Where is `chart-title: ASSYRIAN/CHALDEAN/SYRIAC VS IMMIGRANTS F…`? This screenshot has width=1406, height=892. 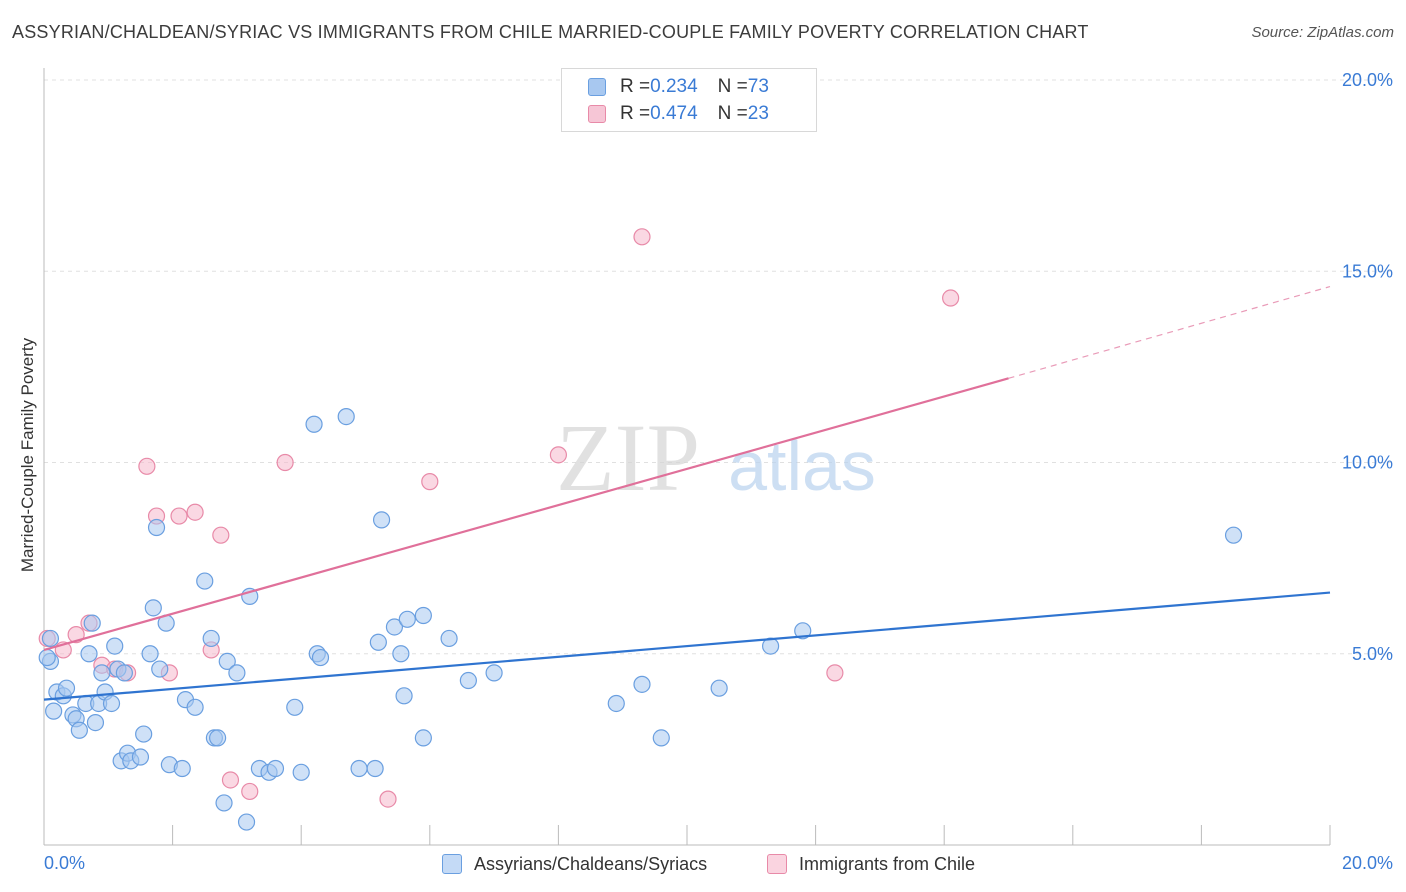 chart-title: ASSYRIAN/CHALDEAN/SYRIAC VS IMMIGRANTS F… is located at coordinates (550, 32).